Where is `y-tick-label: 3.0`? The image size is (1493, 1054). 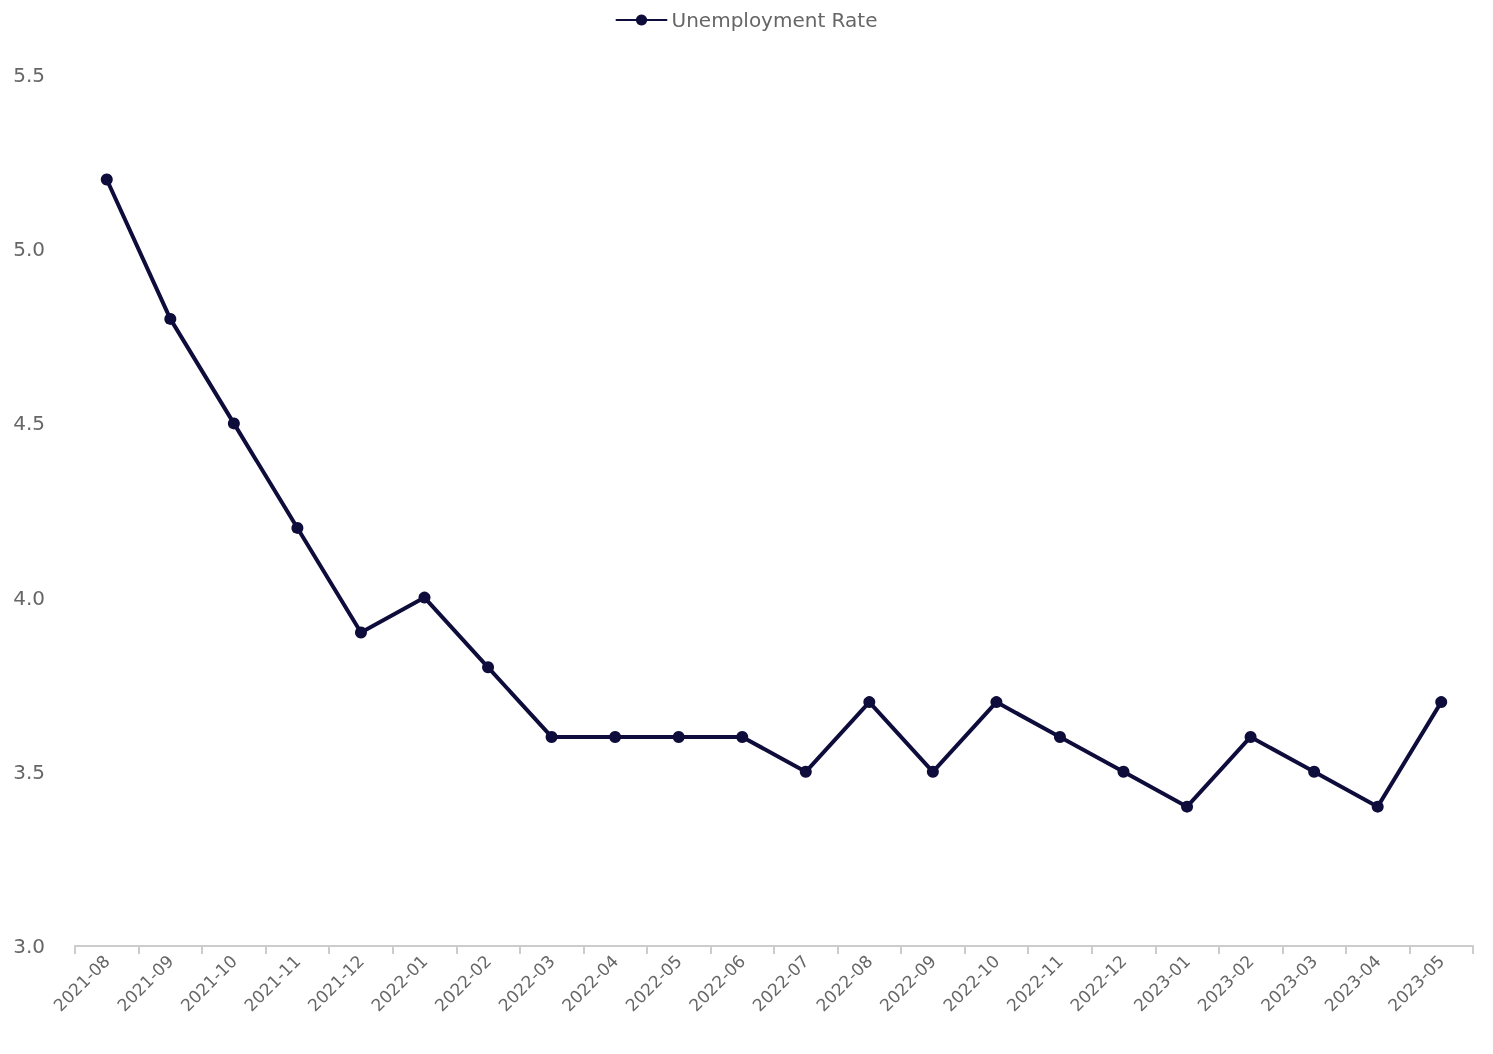
y-tick-label: 3.0 is located at coordinates (29, 946).